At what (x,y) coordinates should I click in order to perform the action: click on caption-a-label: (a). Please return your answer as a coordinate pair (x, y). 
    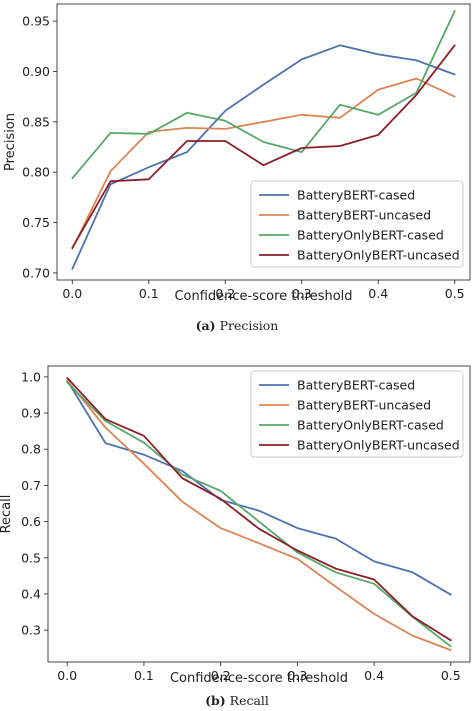
    Looking at the image, I should click on (205, 325).